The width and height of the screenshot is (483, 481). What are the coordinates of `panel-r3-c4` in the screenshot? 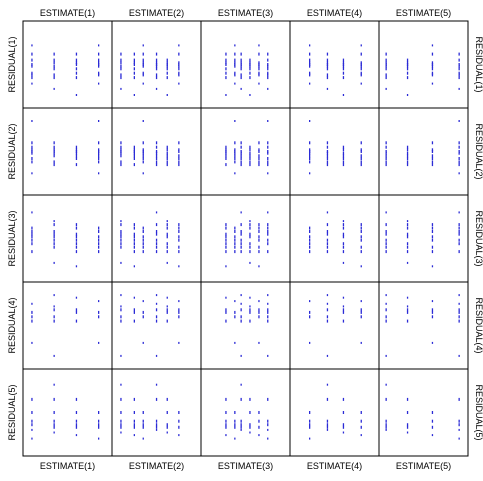 It's located at (334, 238).